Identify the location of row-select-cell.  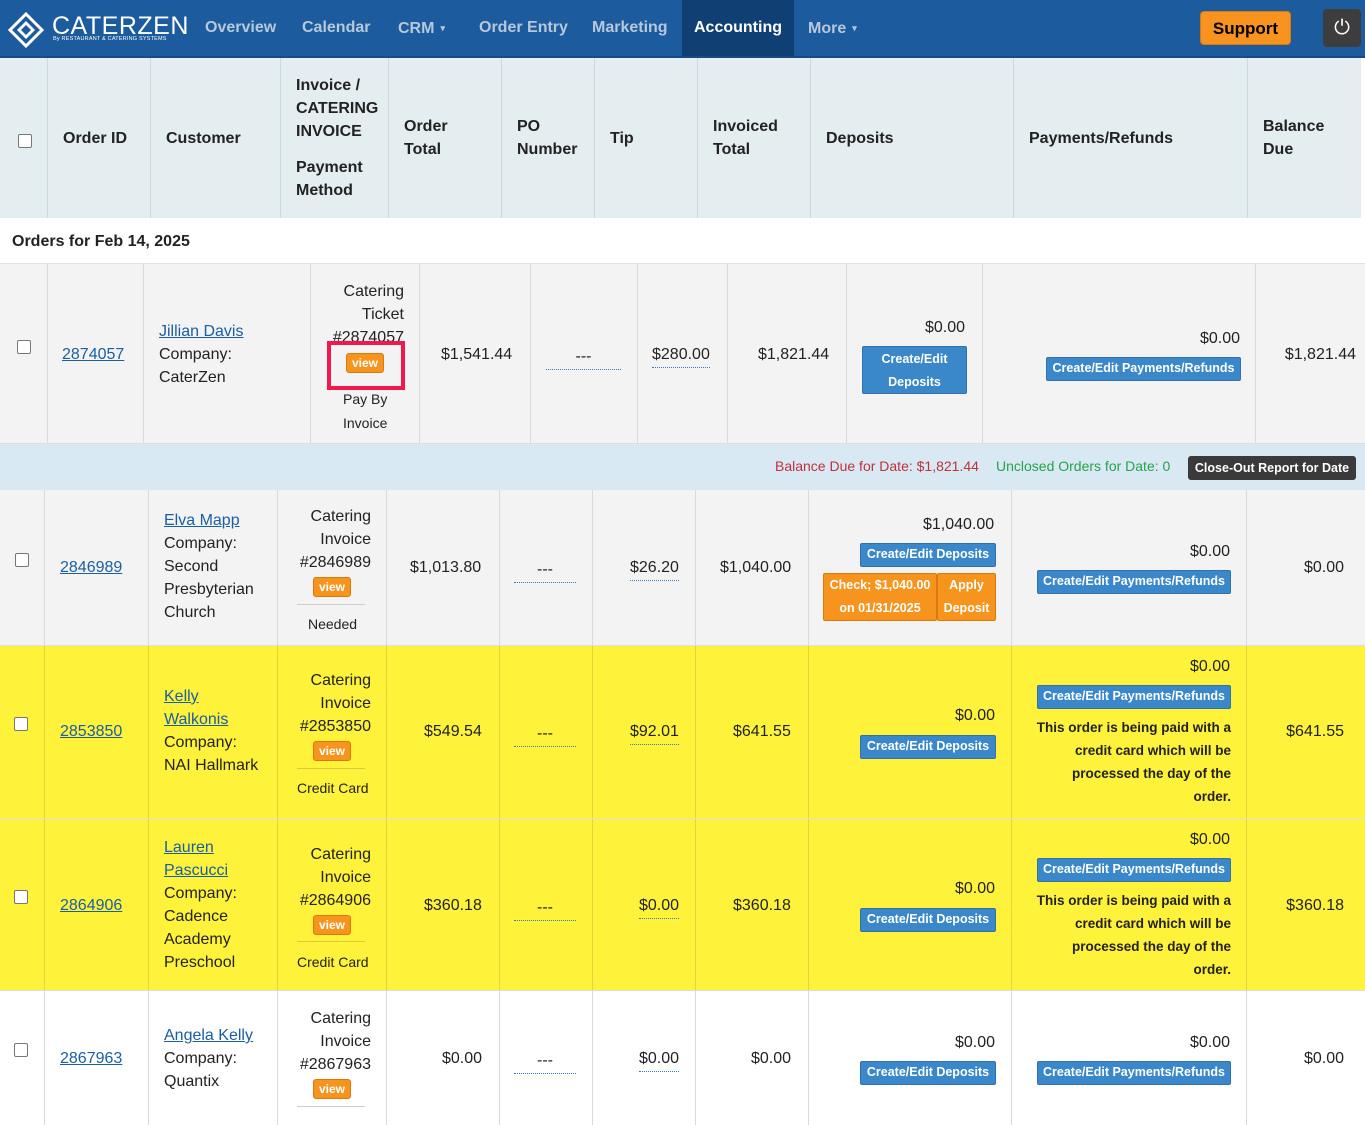
(22, 1058).